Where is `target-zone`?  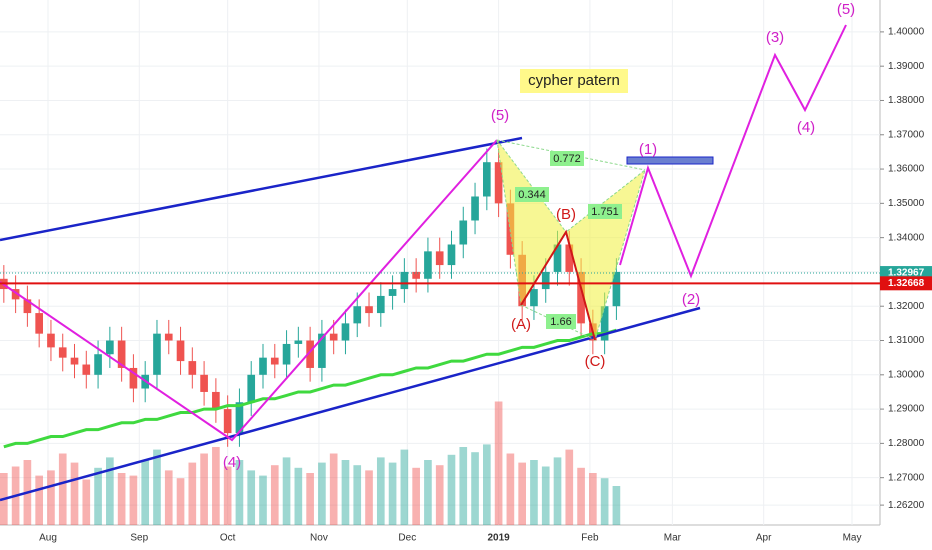
target-zone is located at coordinates (670, 160).